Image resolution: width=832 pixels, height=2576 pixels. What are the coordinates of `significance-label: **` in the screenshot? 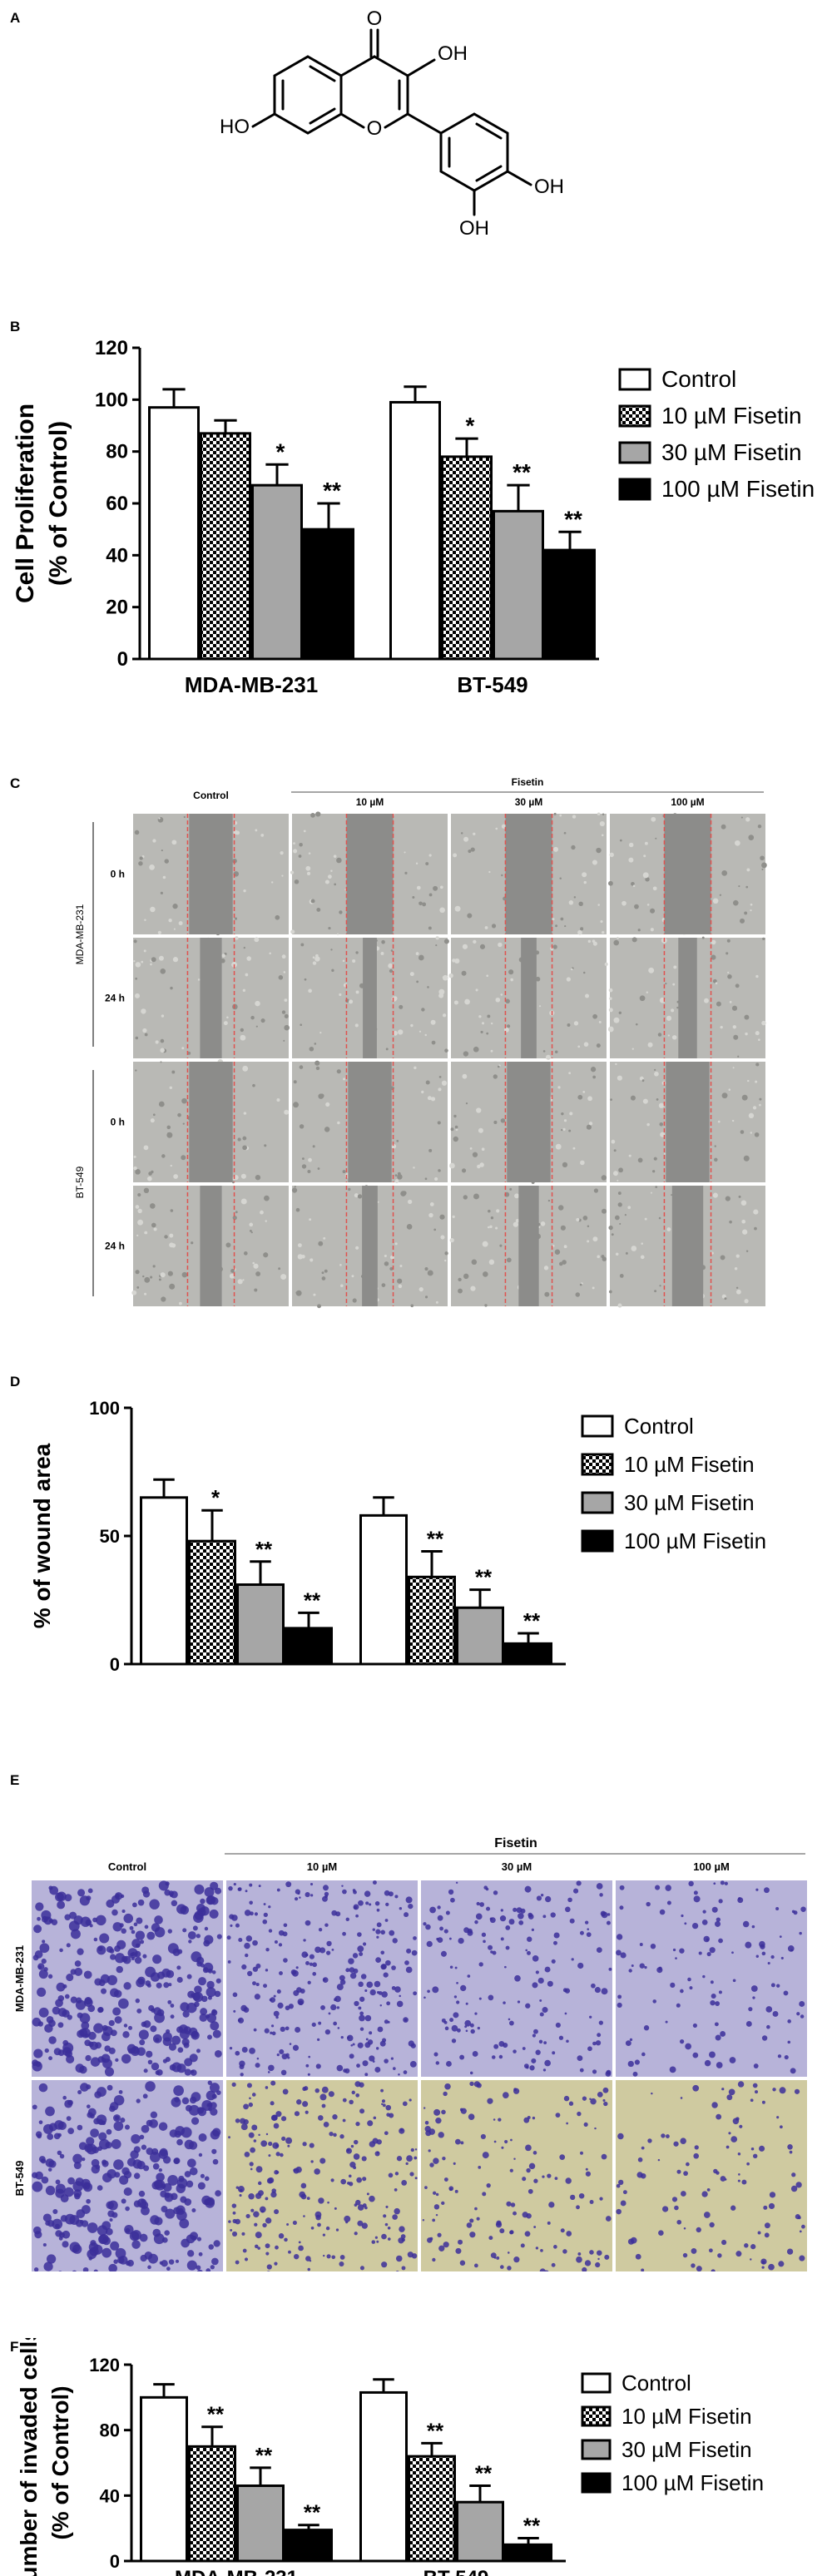 It's located at (532, 2526).